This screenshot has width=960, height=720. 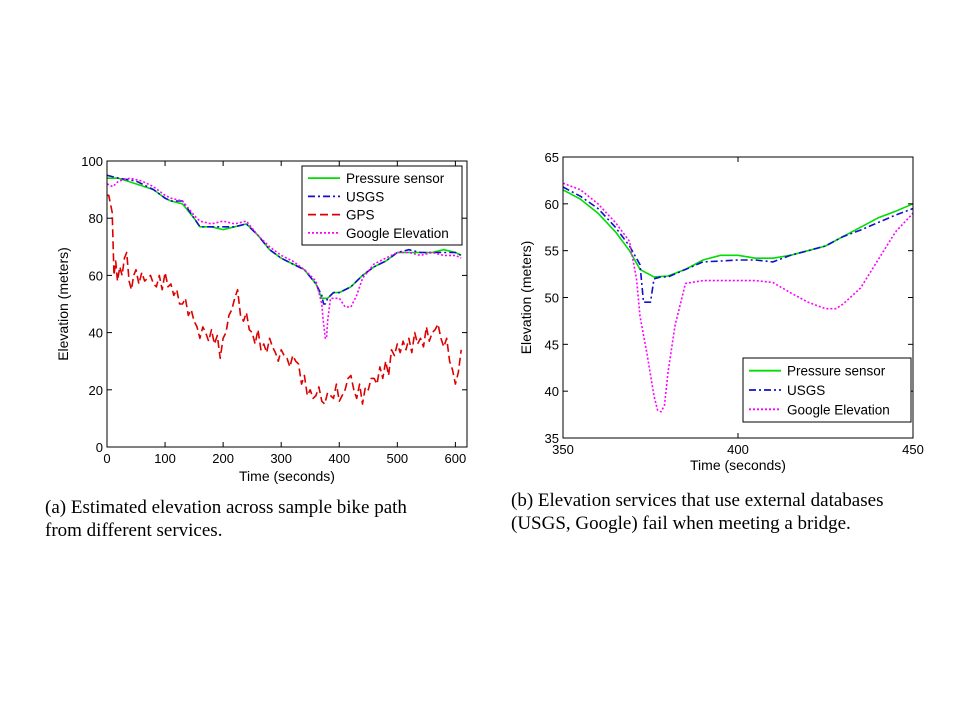 What do you see at coordinates (99, 447) in the screenshot?
I see `y-tick-label: 0` at bounding box center [99, 447].